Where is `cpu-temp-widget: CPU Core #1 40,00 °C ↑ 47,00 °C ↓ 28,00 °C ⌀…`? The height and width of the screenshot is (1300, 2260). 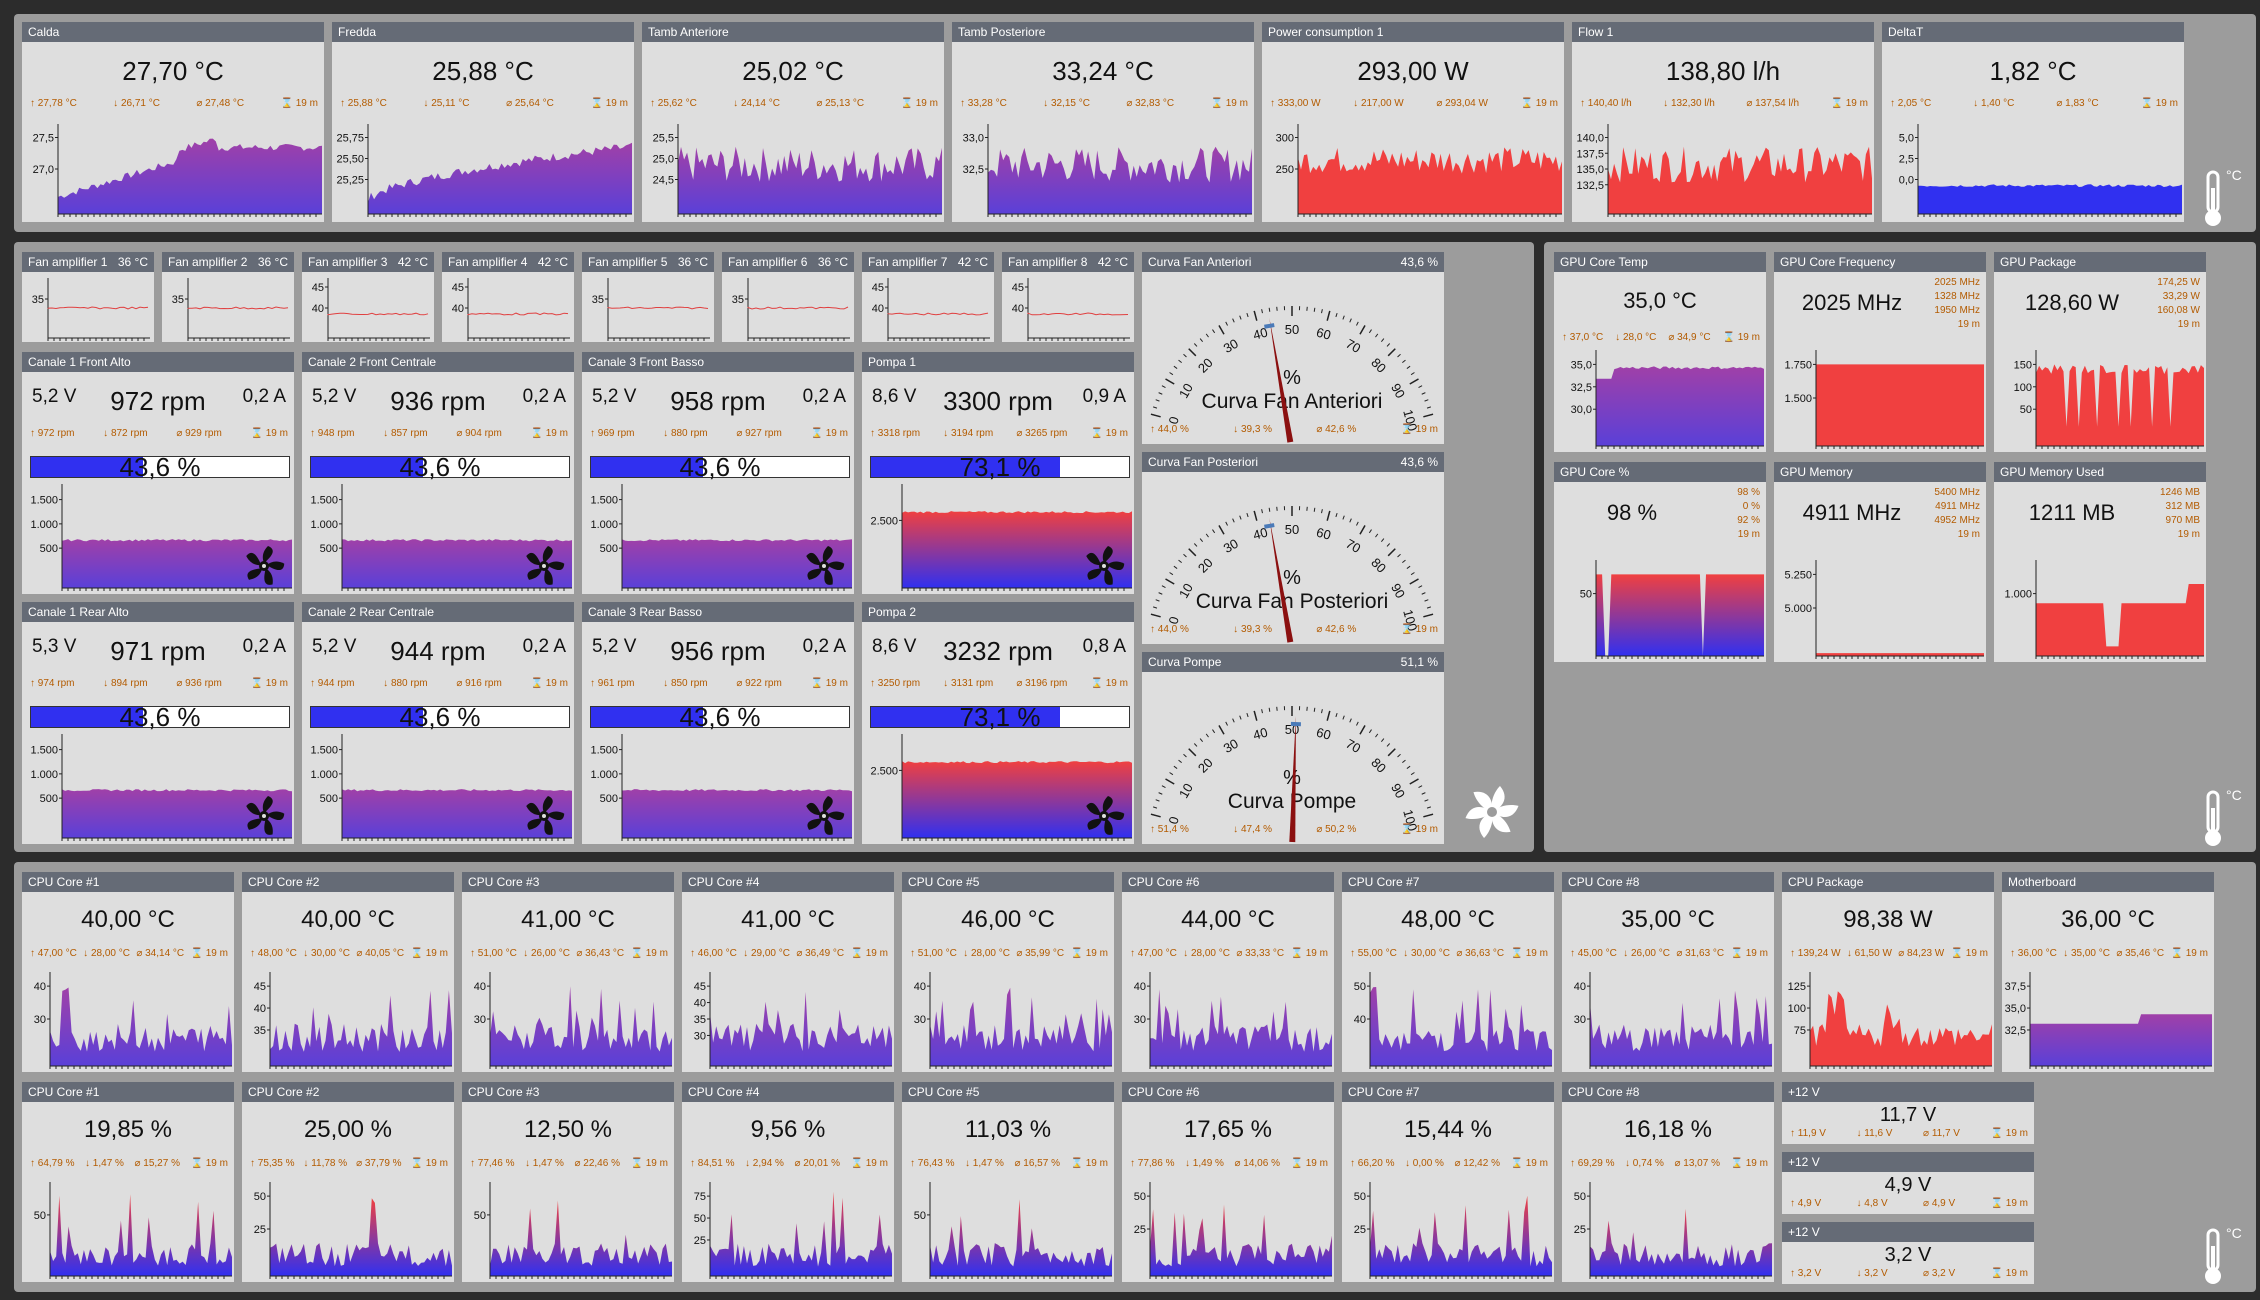 cpu-temp-widget: CPU Core #1 40,00 °C ↑ 47,00 °C ↓ 28,00 °C ⌀… is located at coordinates (128, 972).